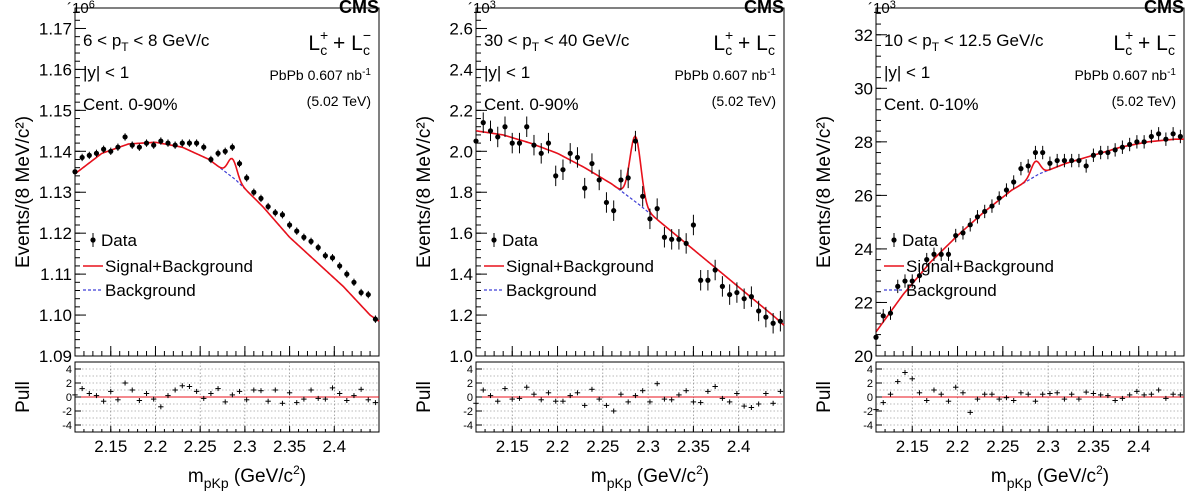 This screenshot has width=1203, height=494. I want to click on x-tick-label: 2.35, so click(693, 446).